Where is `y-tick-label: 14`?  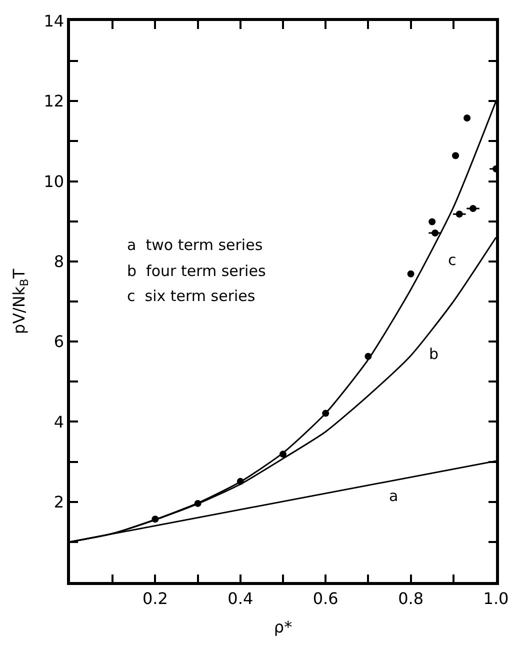 y-tick-label: 14 is located at coordinates (54, 21).